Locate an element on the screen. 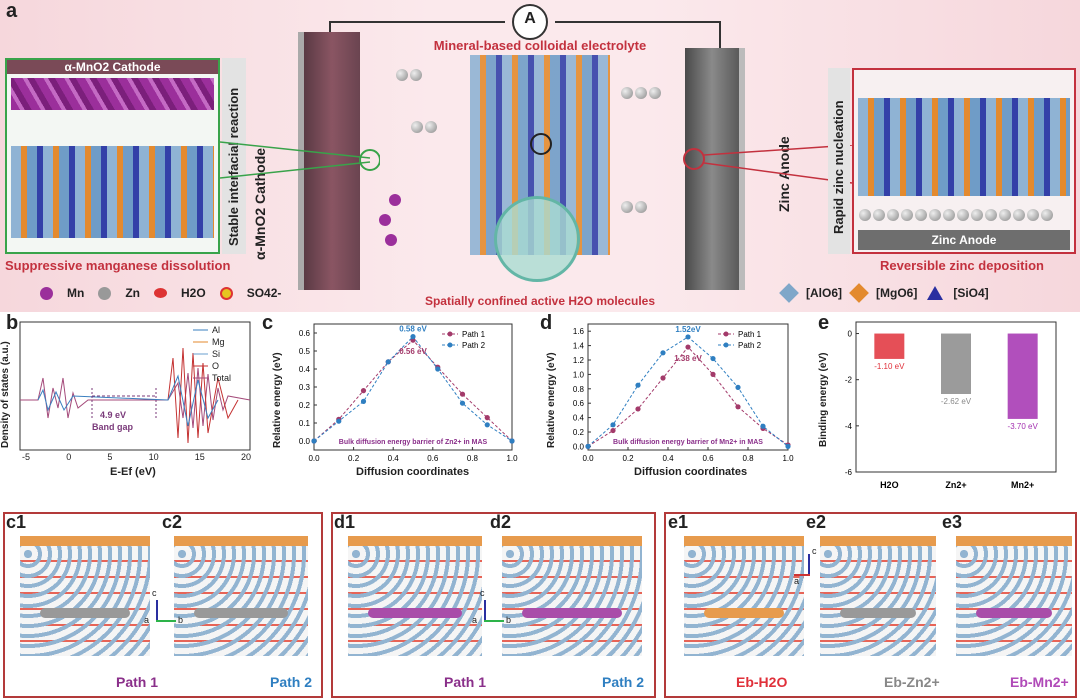 The width and height of the screenshot is (1080, 700). panel-b-label: b is located at coordinates (12, 323).